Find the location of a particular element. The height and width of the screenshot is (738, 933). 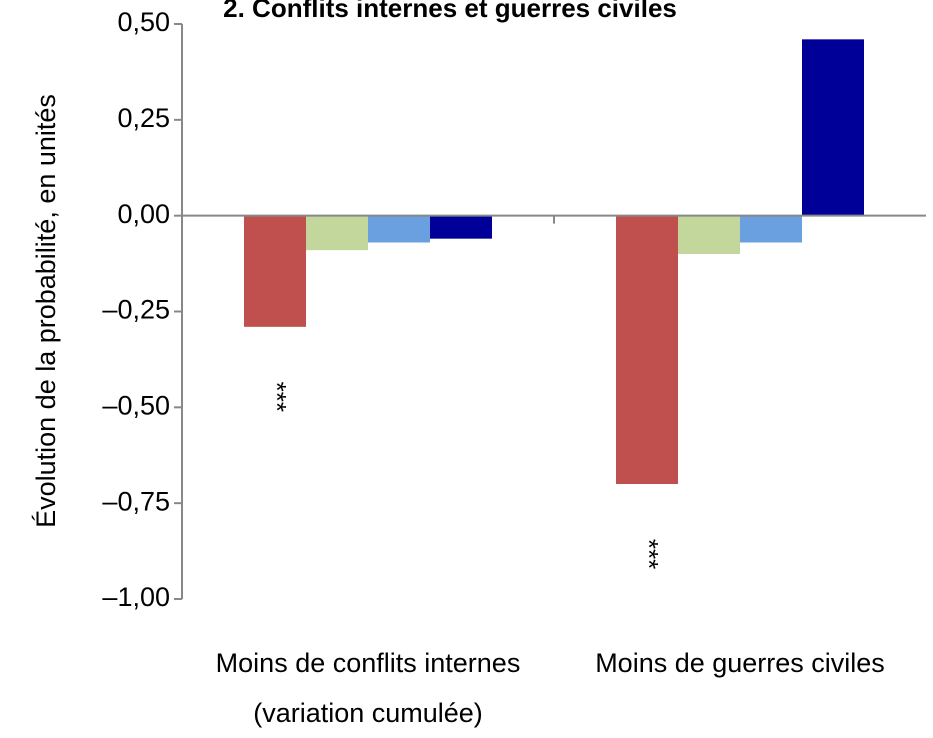

y-tick-label: –1,00 is located at coordinates (136, 597).